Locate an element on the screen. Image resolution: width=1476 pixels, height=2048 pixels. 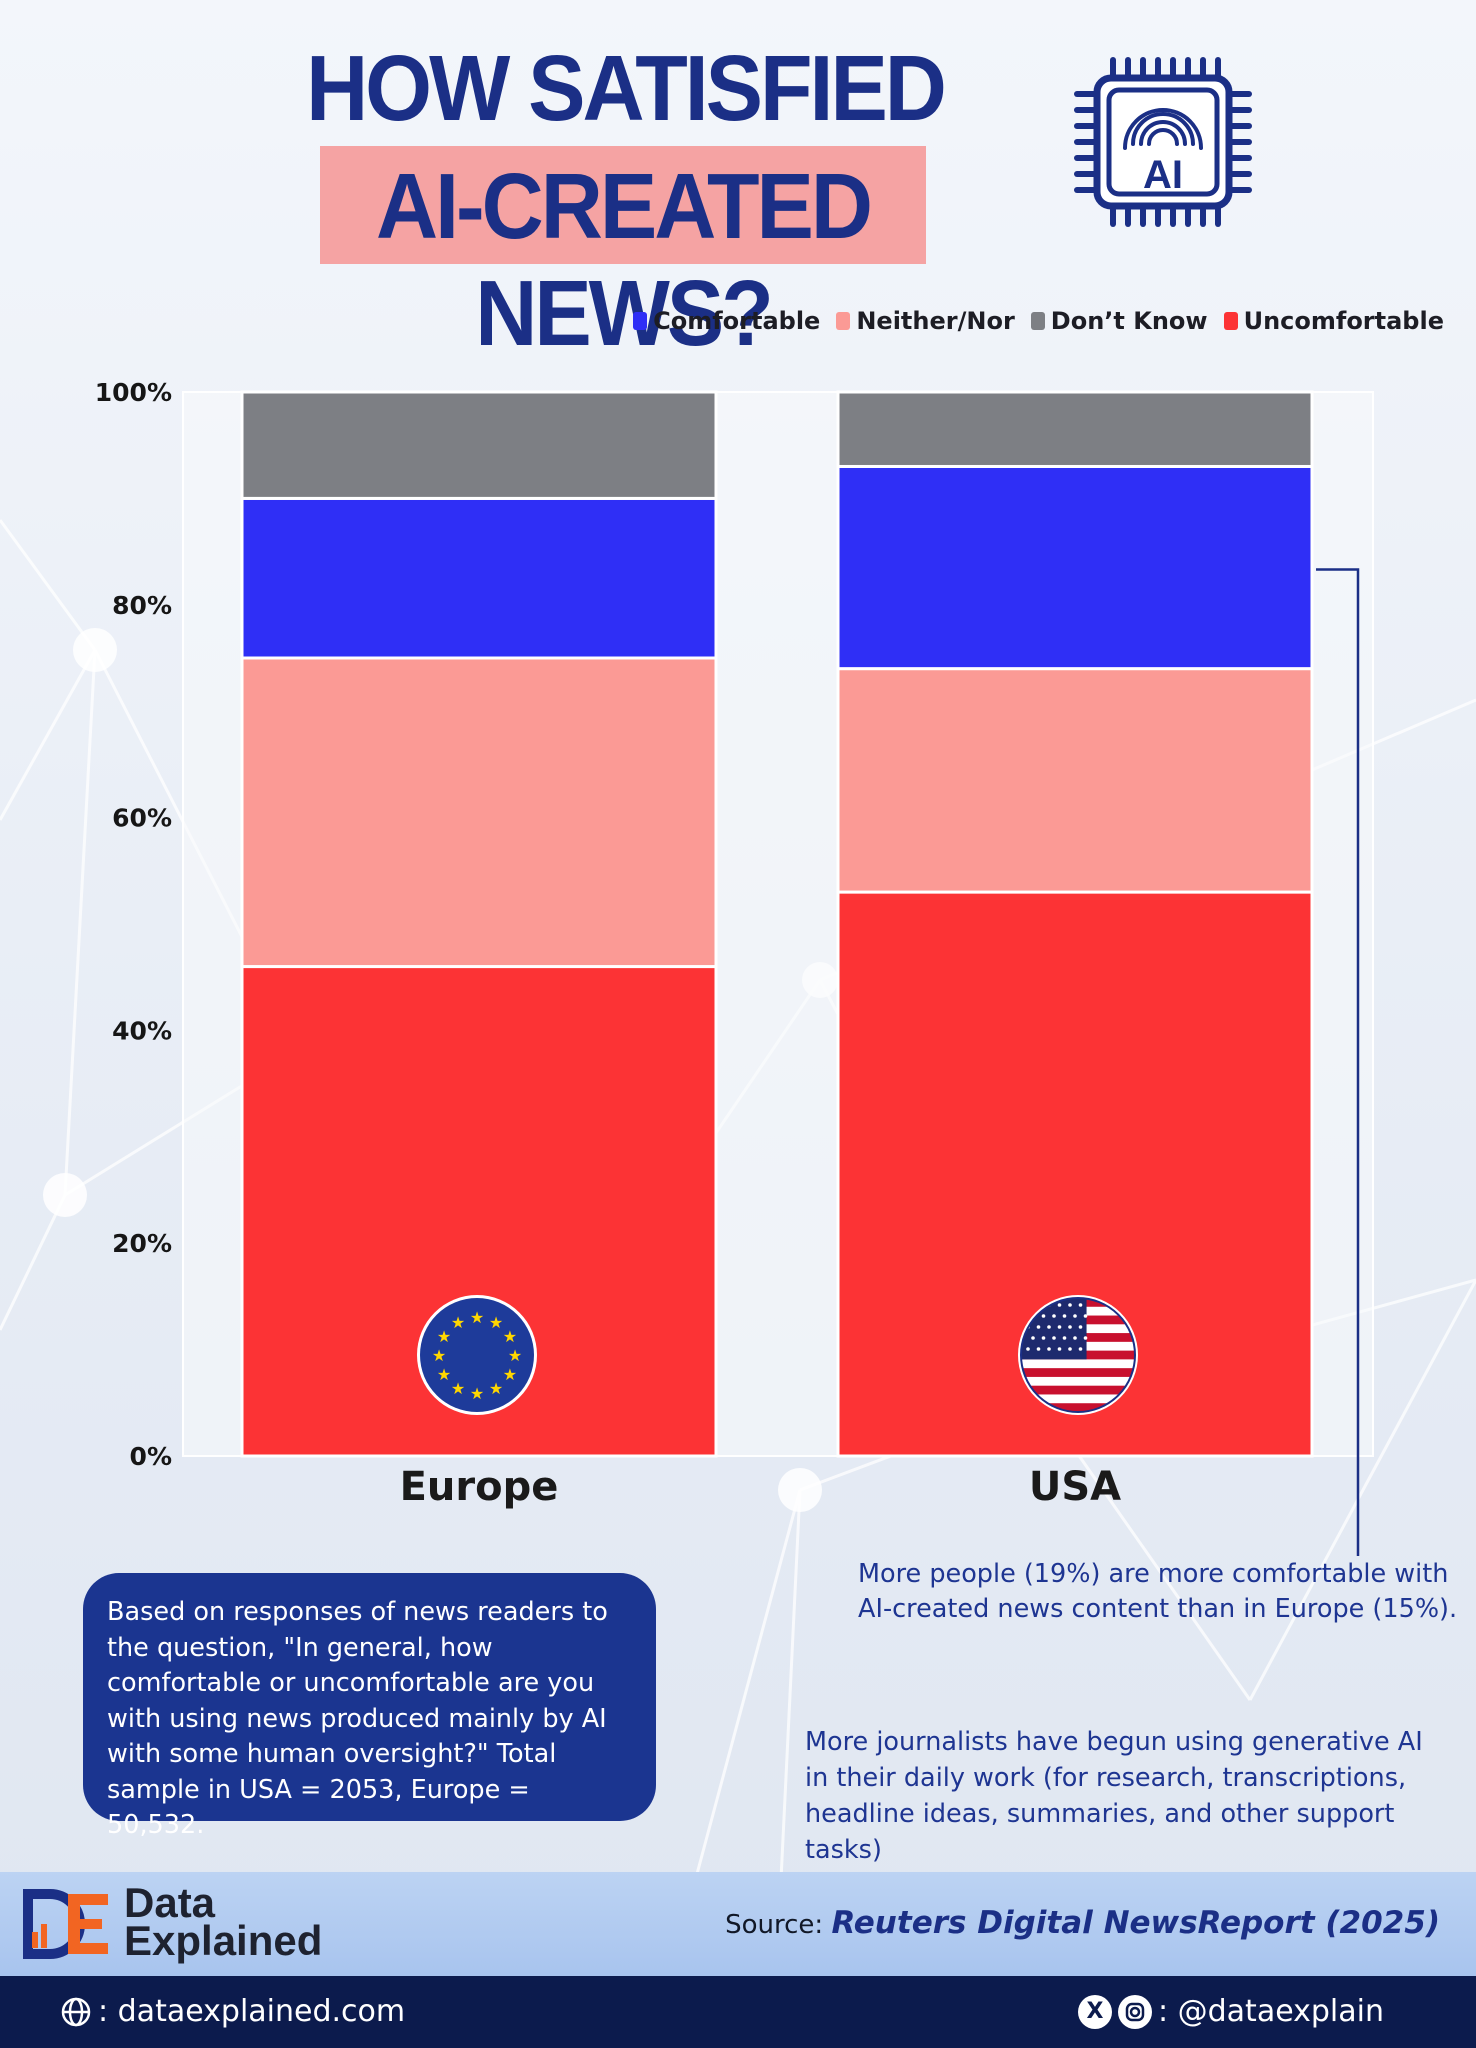
y-tick-label: 20% is located at coordinates (142, 1243).